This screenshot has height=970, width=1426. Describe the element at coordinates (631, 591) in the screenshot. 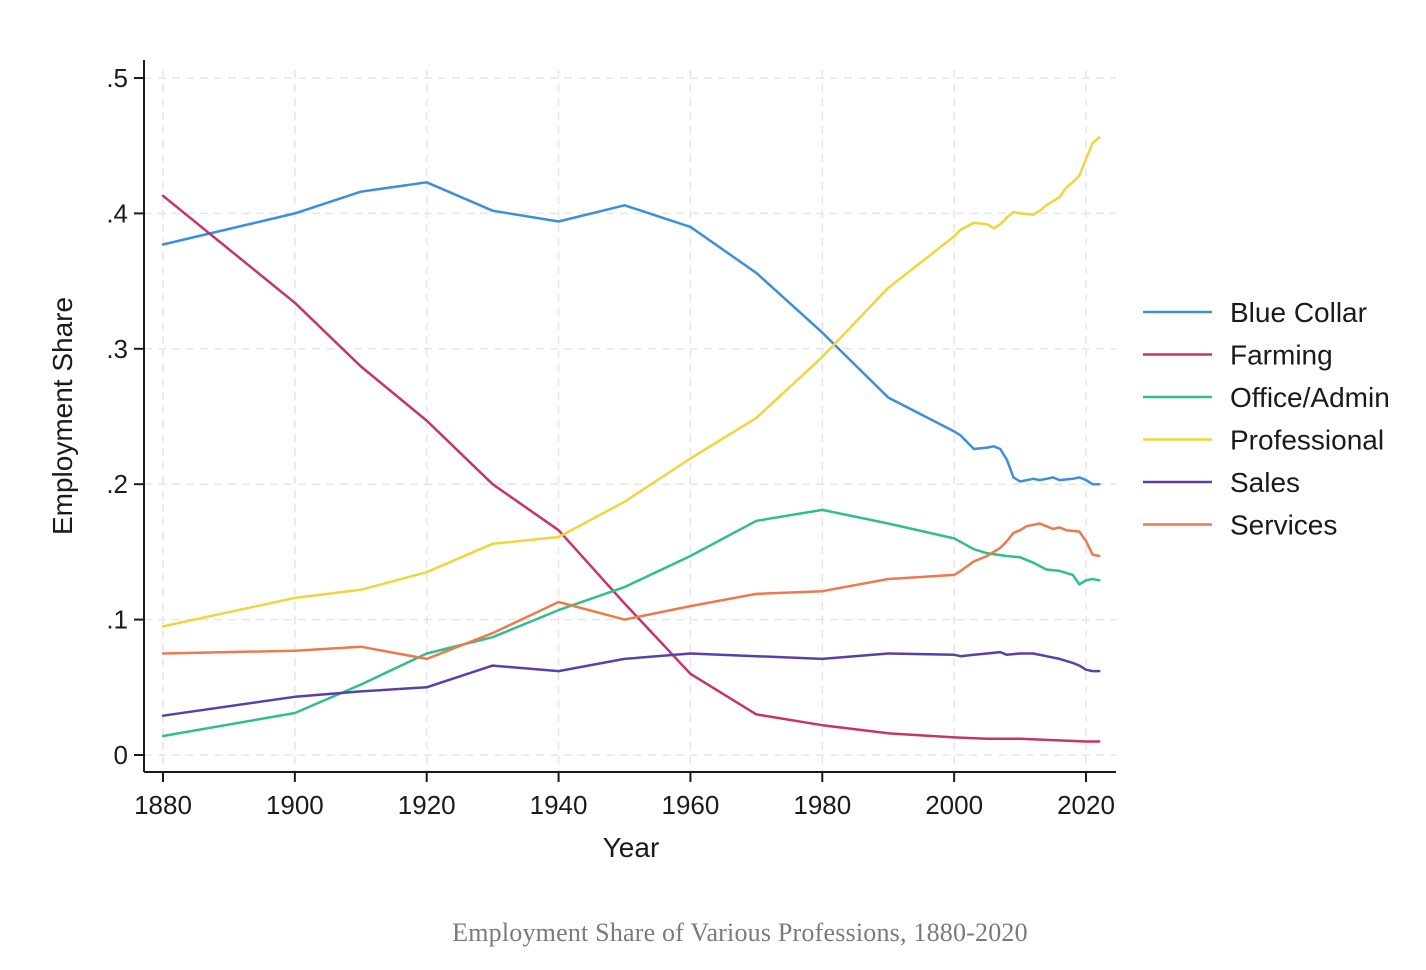

I see `series-line-services` at that location.